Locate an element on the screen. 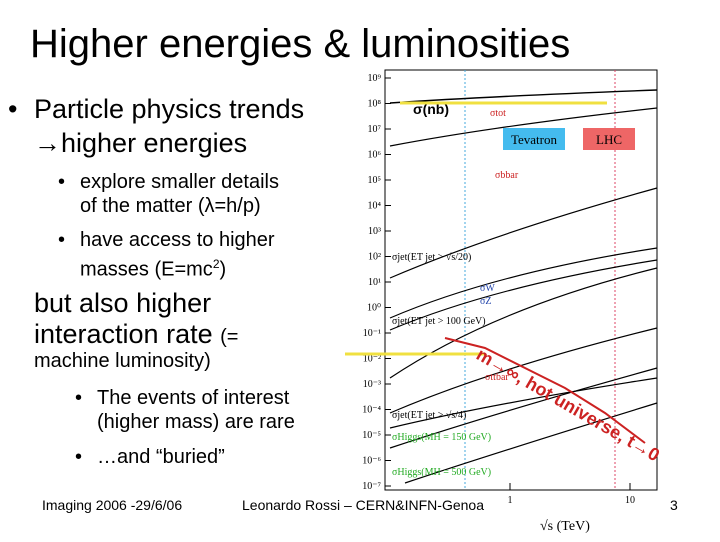 The width and height of the screenshot is (720, 542). label-sigma-w: σW is located at coordinates (487, 288).